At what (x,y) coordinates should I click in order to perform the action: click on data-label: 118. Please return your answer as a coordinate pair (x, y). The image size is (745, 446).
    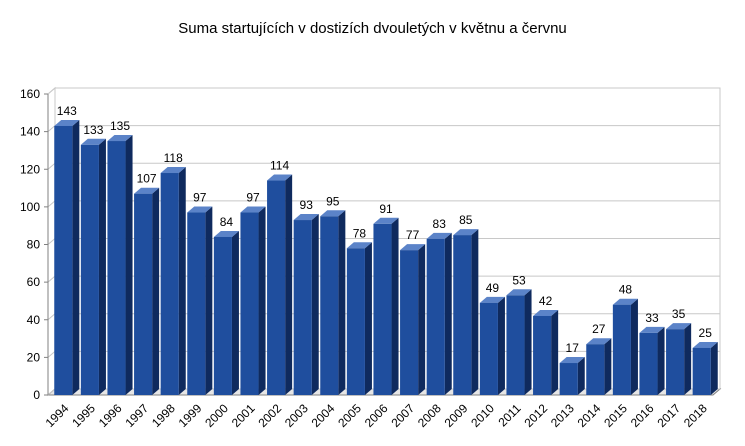
    Looking at the image, I should click on (173, 158).